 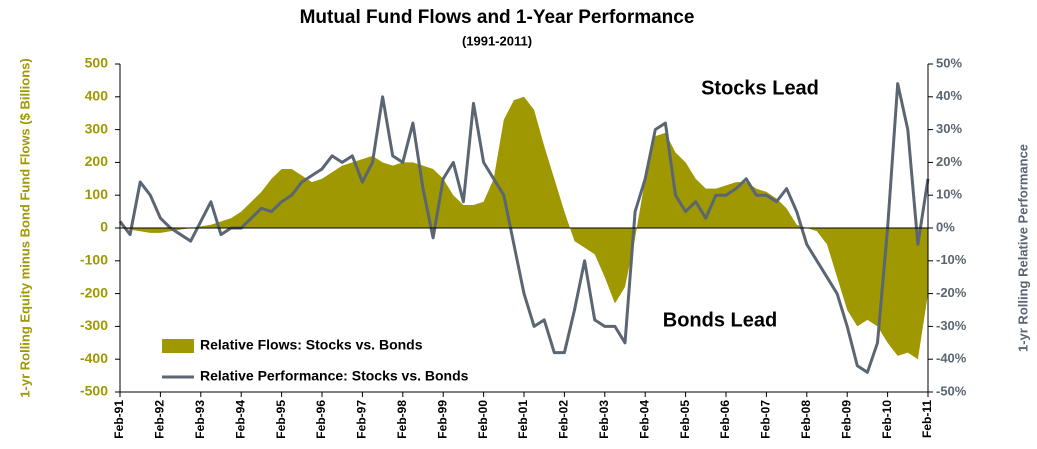 What do you see at coordinates (97, 63) in the screenshot?
I see `y-tick-label: 500` at bounding box center [97, 63].